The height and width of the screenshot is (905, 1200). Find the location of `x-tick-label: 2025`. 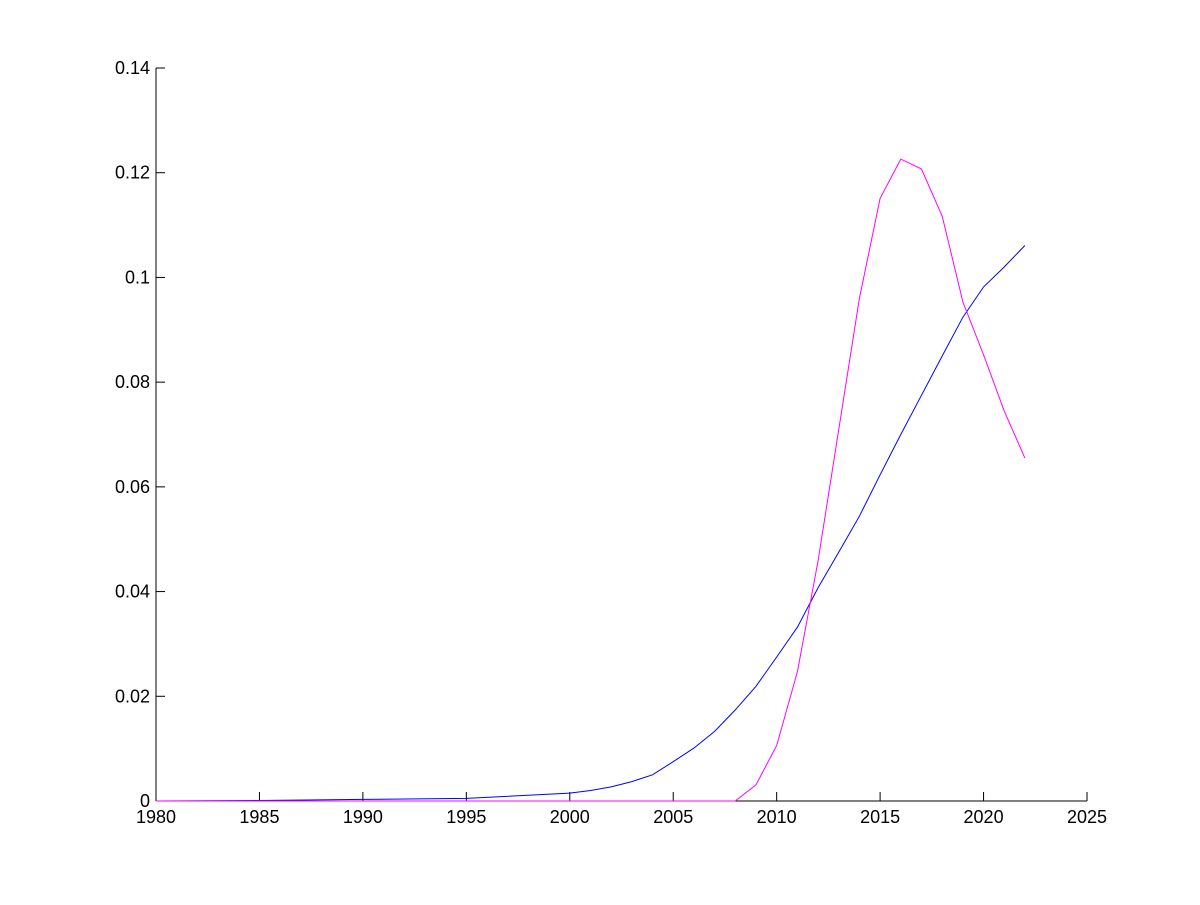

x-tick-label: 2025 is located at coordinates (1087, 817).